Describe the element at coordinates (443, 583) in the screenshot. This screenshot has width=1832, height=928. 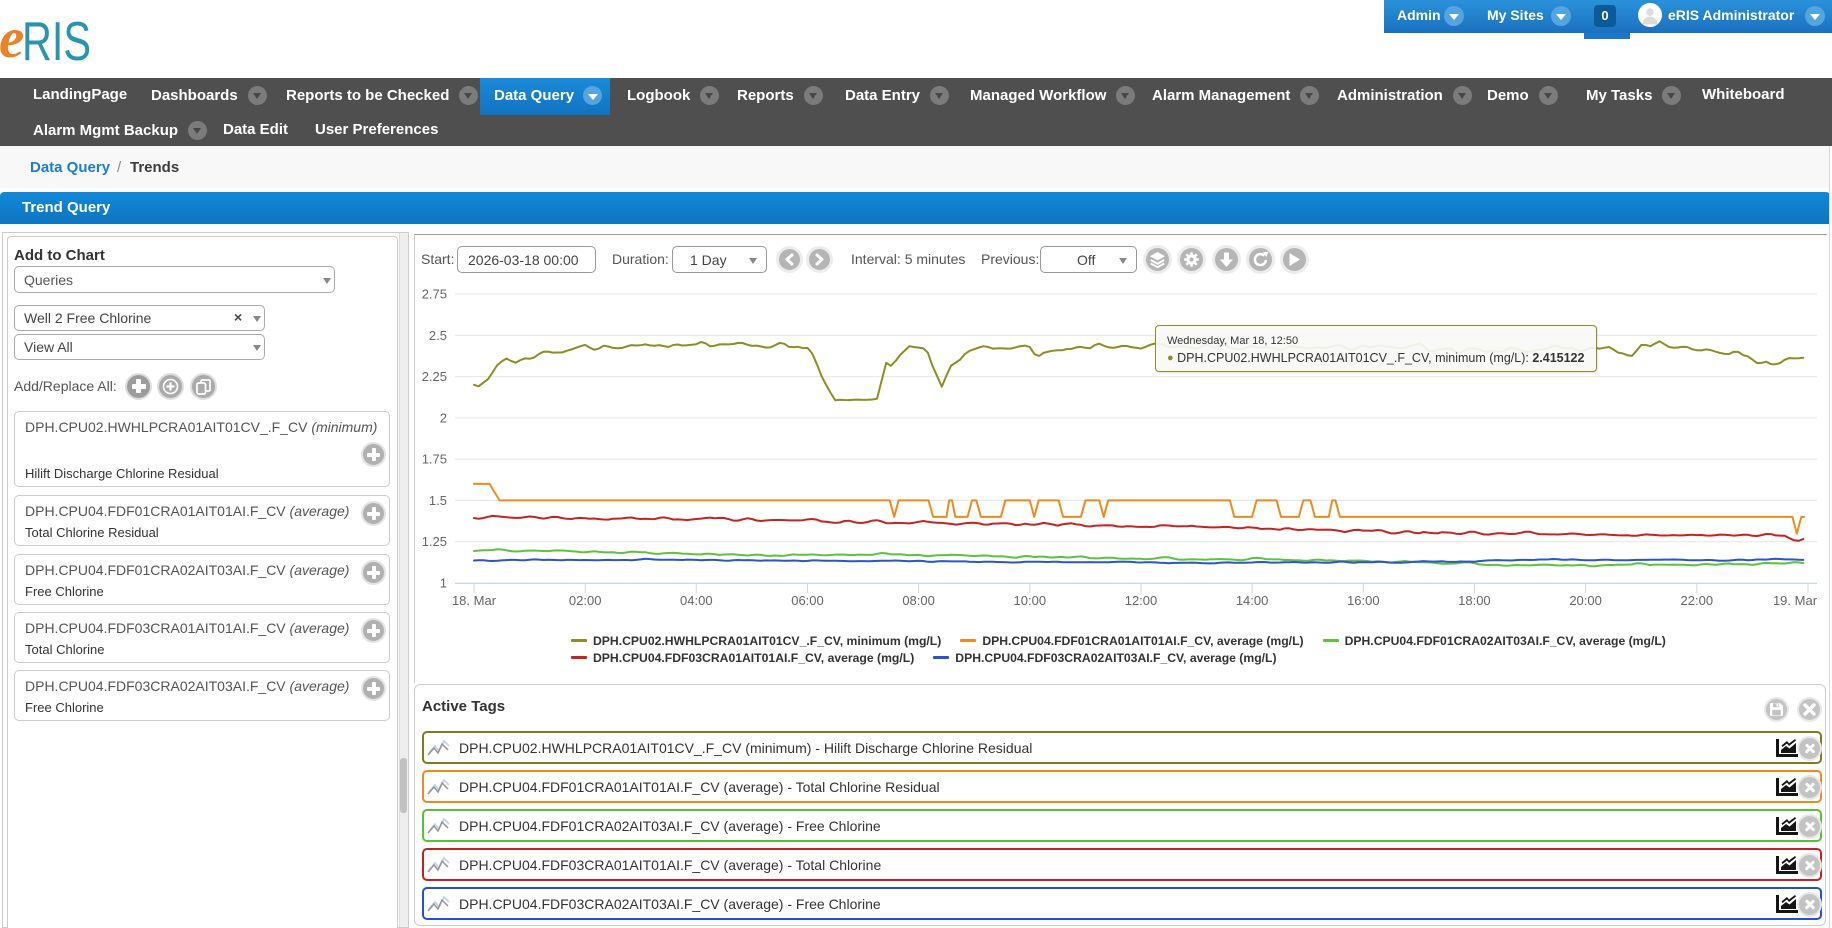
I see `svg-text: 1` at that location.